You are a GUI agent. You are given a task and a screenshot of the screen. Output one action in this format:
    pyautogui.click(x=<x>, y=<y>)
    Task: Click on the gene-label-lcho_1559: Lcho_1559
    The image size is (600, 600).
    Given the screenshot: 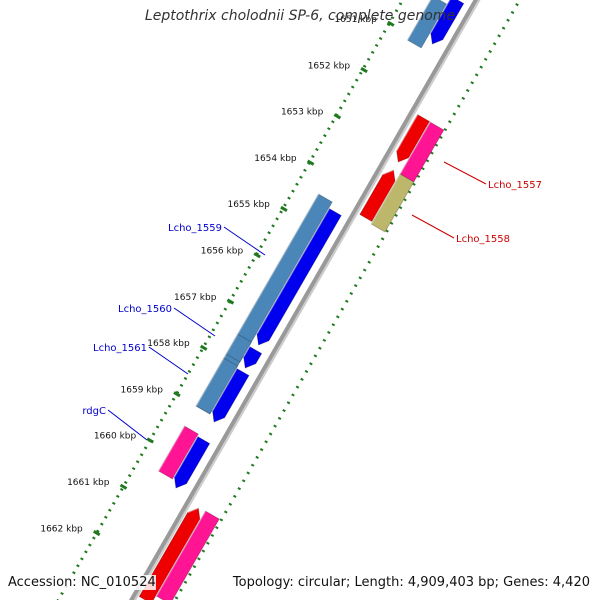 What is the action you would take?
    pyautogui.click(x=195, y=228)
    